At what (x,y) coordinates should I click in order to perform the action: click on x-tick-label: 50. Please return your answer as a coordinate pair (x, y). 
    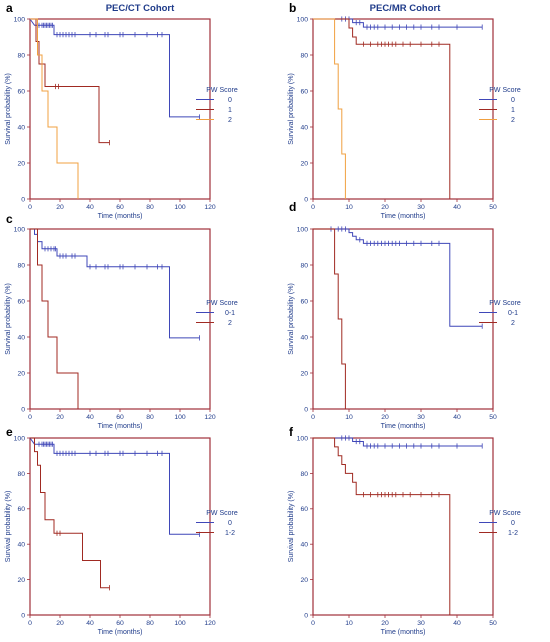
    Looking at the image, I should click on (493, 417).